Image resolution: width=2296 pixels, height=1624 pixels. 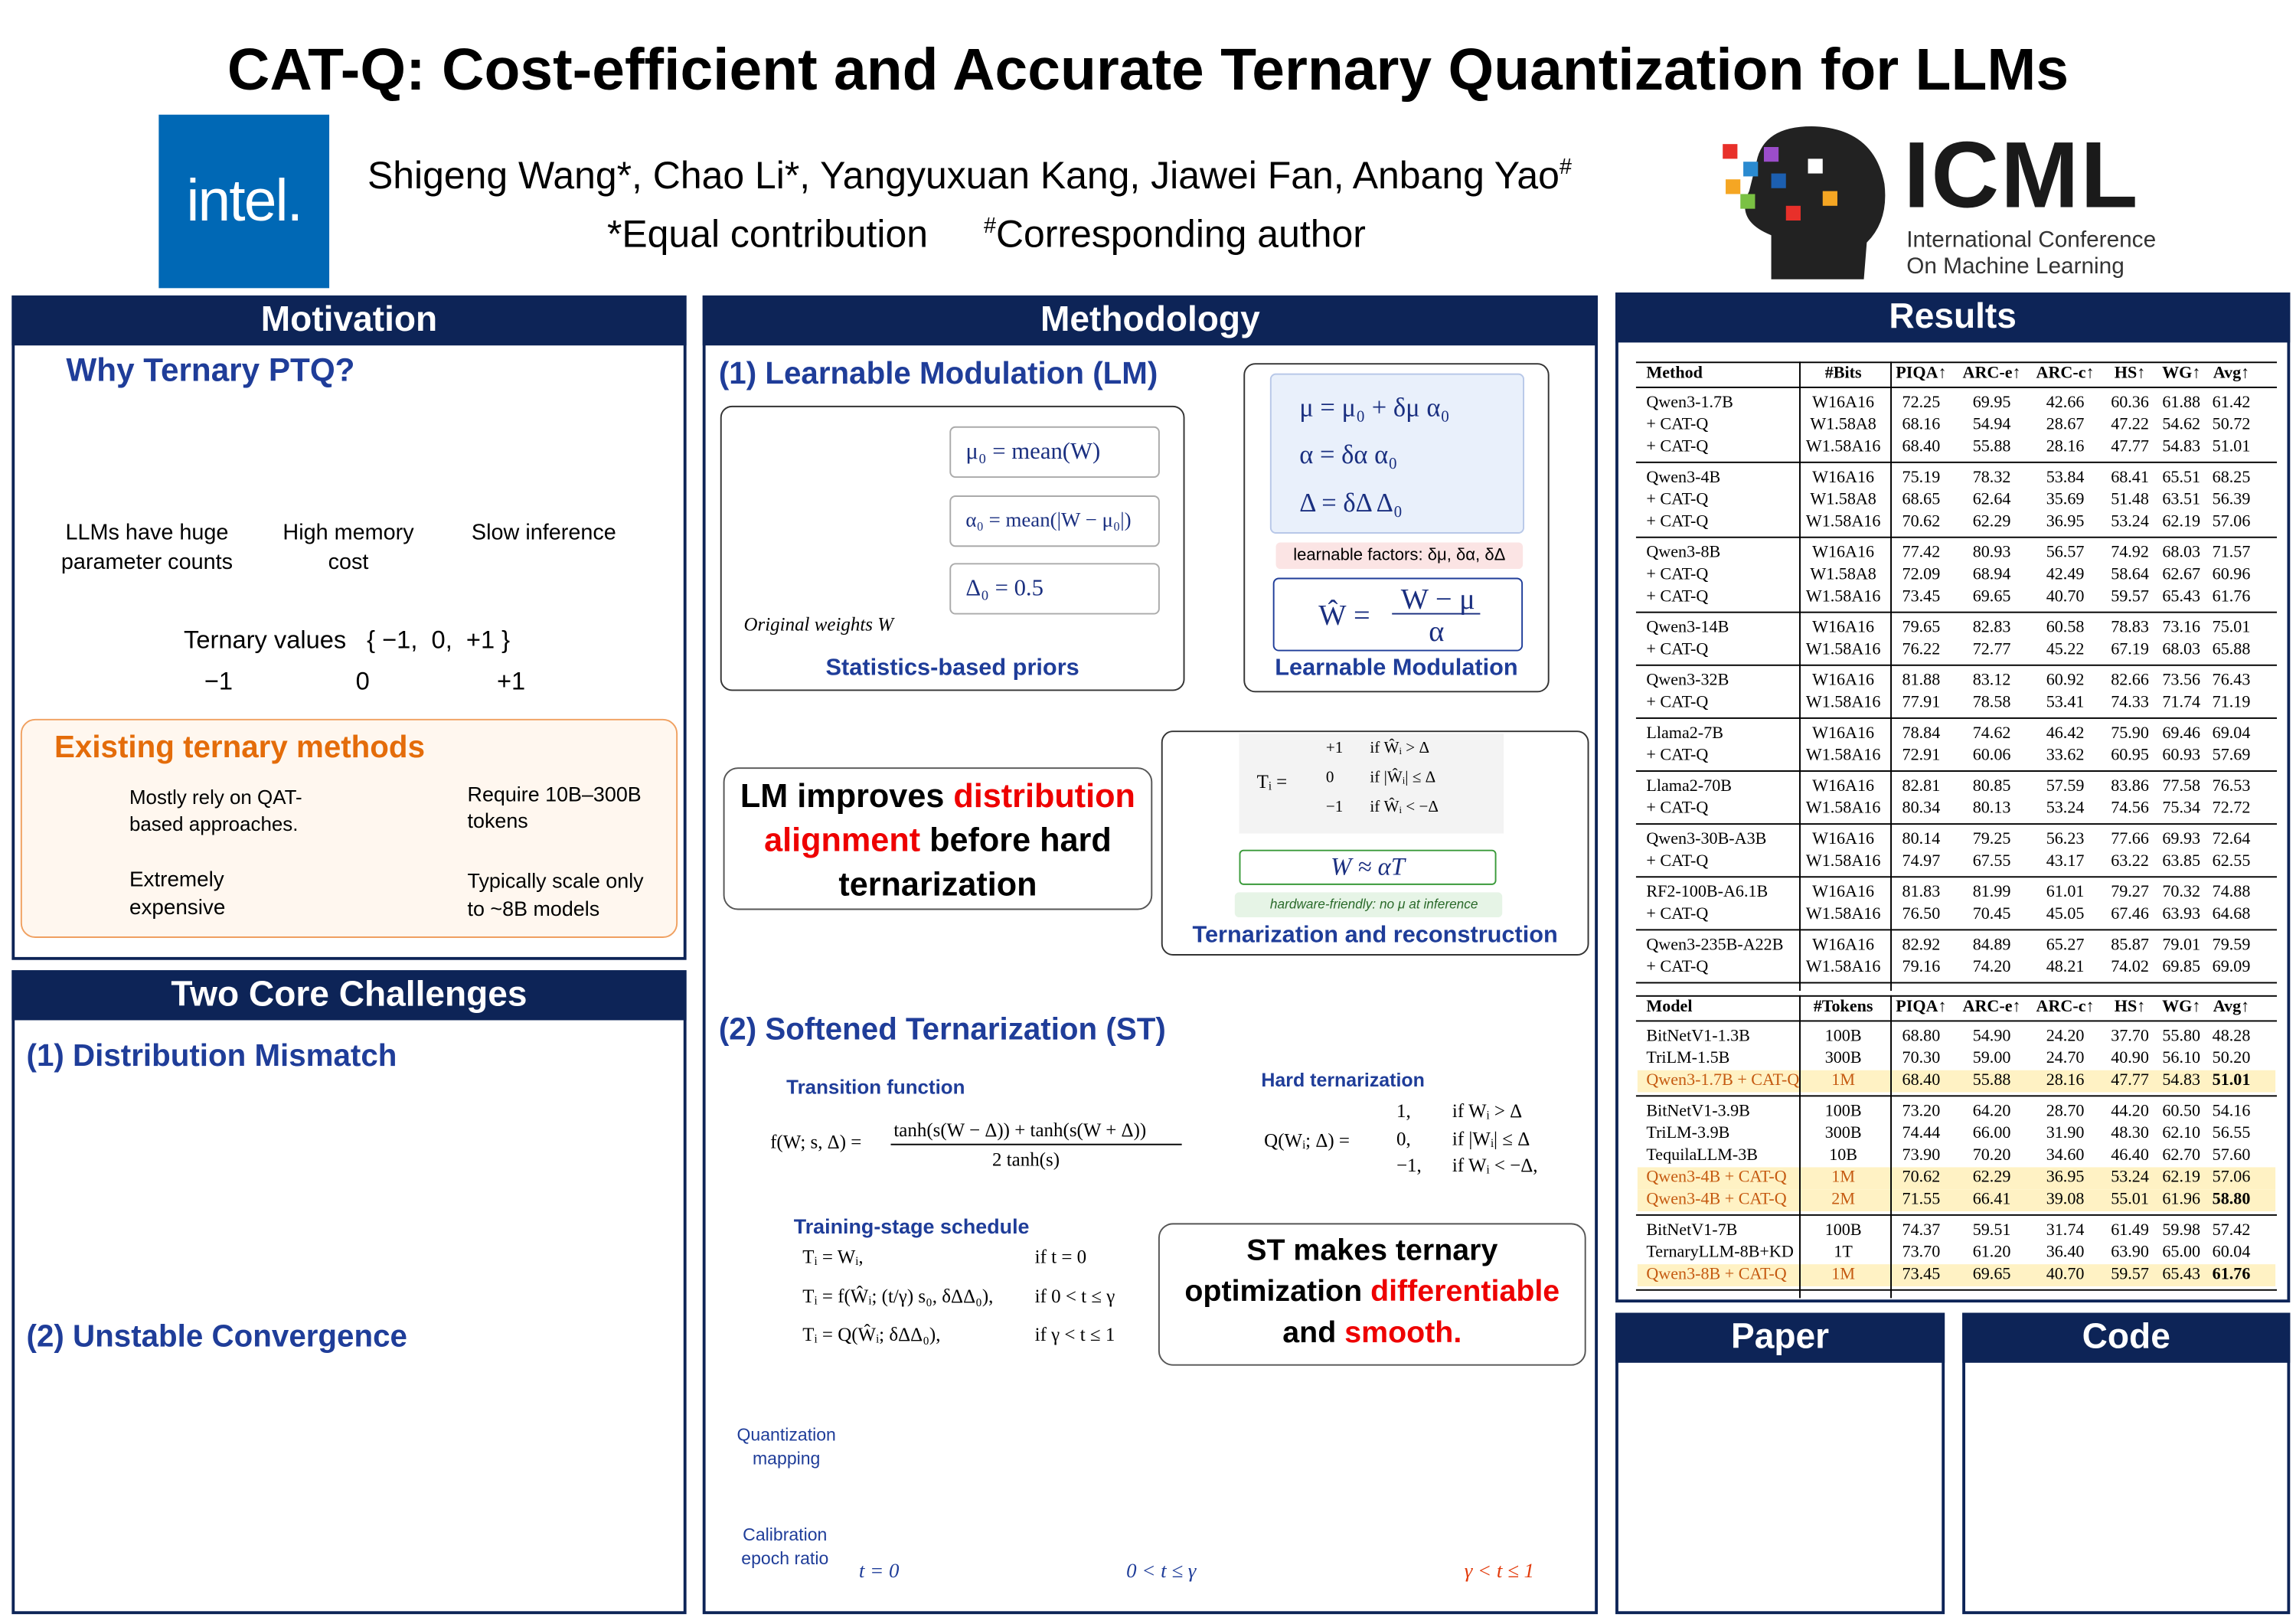 What do you see at coordinates (1161, 1572) in the screenshot?
I see `stage-label: 0 < t ≤ γ` at bounding box center [1161, 1572].